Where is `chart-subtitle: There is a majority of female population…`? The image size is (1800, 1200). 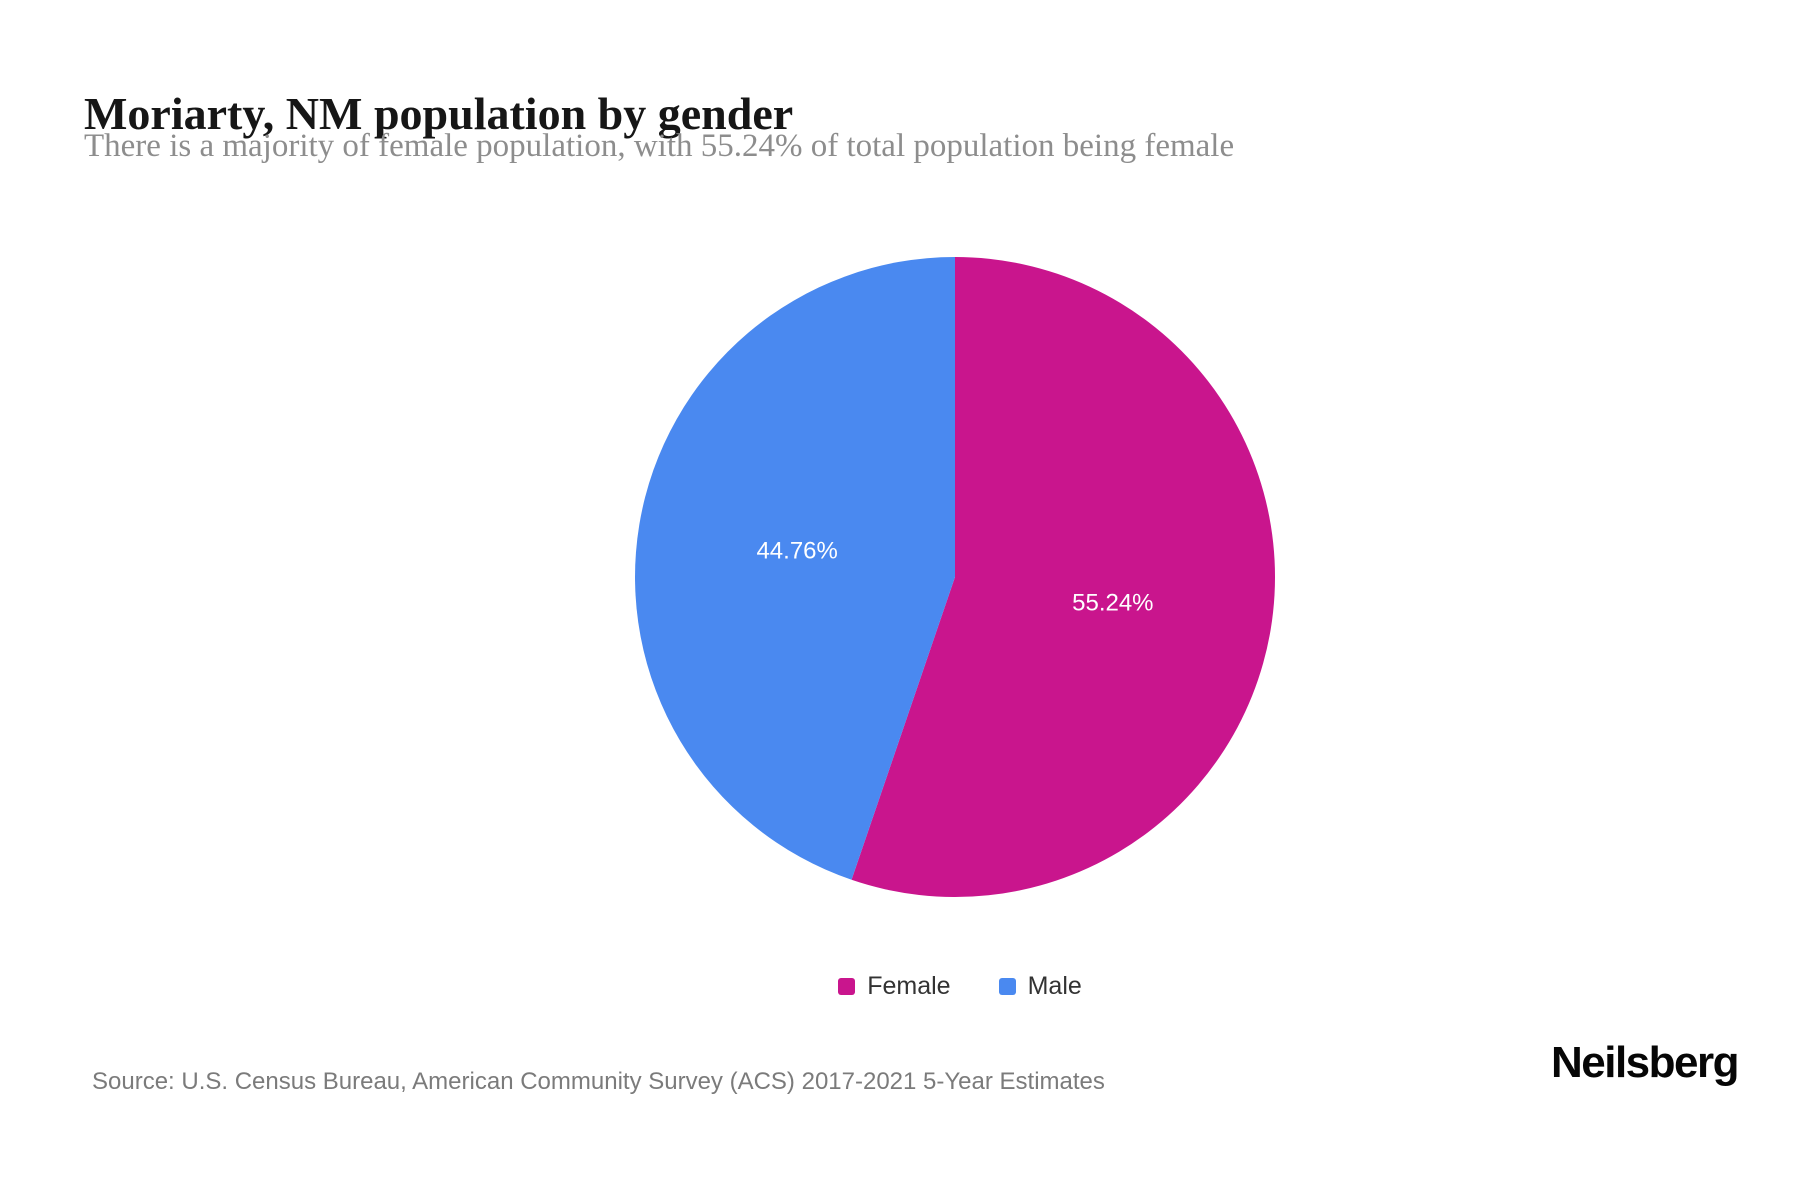 chart-subtitle: There is a majority of female population… is located at coordinates (659, 146).